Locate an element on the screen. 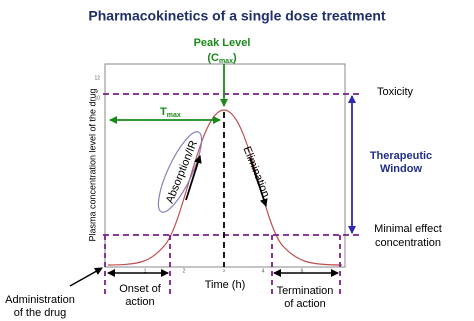  x-tick-label: 4 is located at coordinates (263, 271).